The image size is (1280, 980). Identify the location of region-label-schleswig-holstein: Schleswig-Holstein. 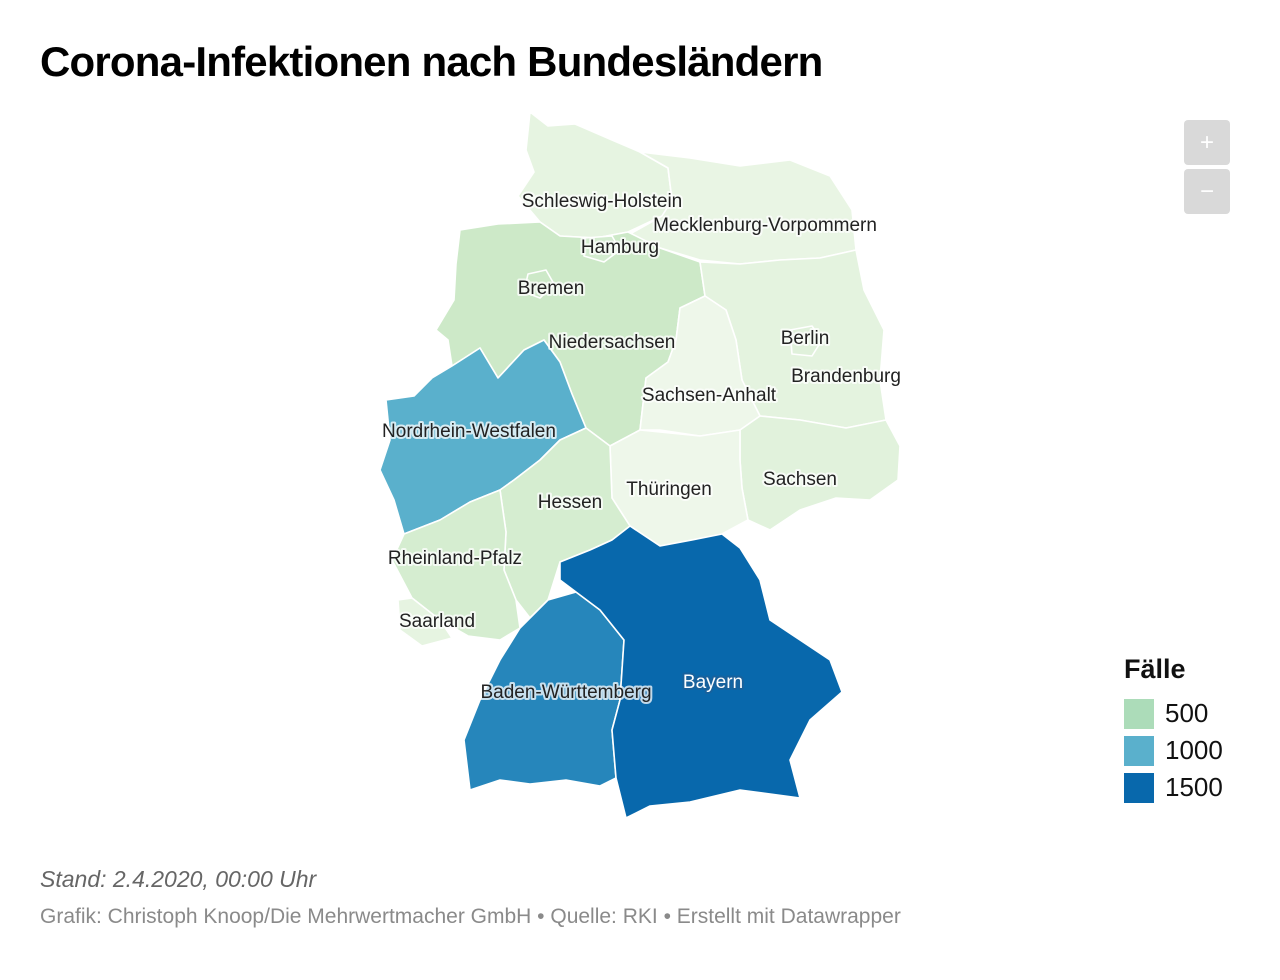
(602, 201).